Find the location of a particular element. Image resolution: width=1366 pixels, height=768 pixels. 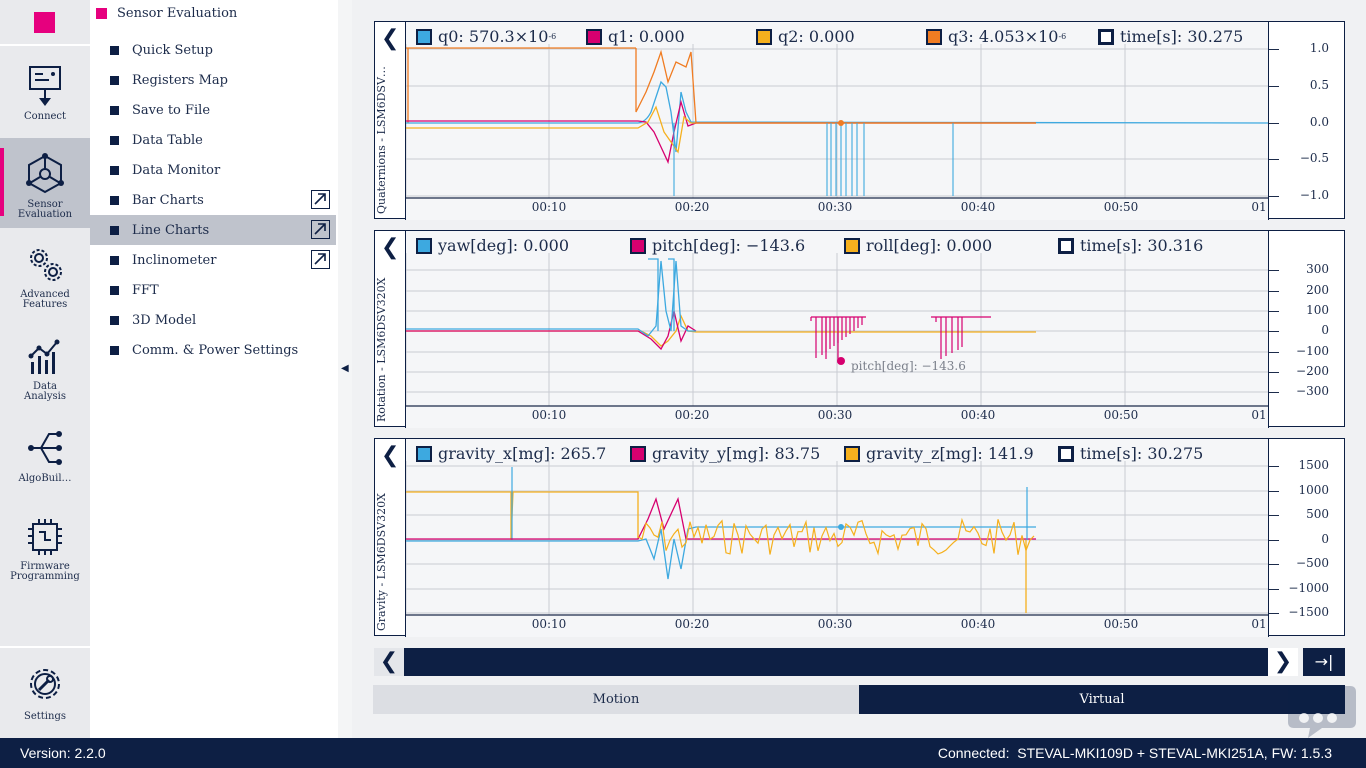

y-tick-label: 0.5 is located at coordinates (1319, 85).